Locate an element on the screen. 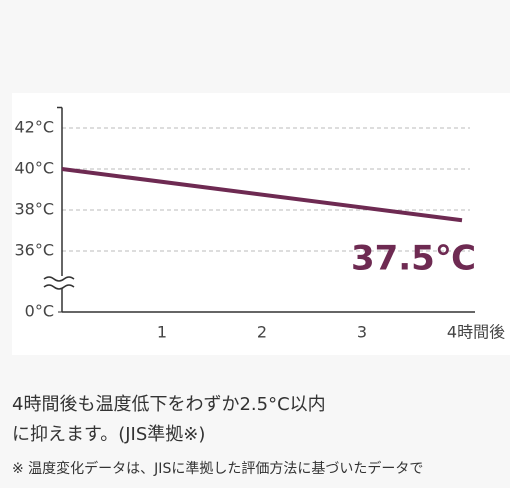 This screenshot has height=488, width=510. y-tick-label: 38°C is located at coordinates (34, 209).